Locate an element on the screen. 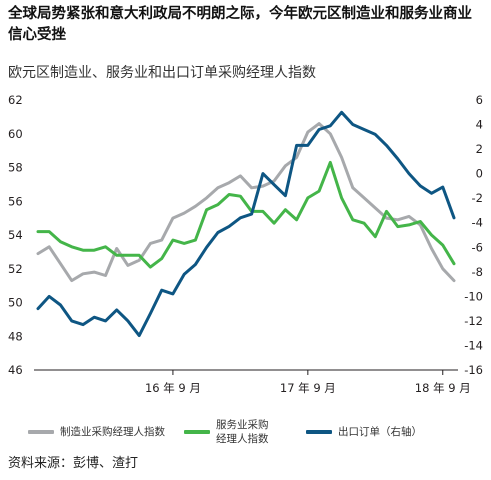  left-tick-label: 48 is located at coordinates (15, 336).